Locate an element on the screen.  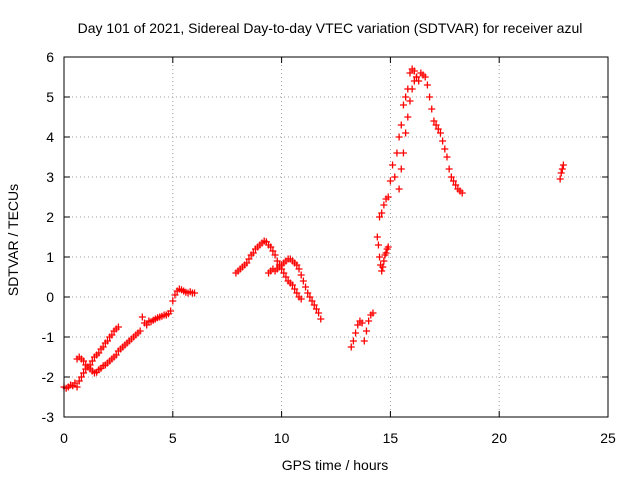
x-tick-label: 15 is located at coordinates (391, 438).